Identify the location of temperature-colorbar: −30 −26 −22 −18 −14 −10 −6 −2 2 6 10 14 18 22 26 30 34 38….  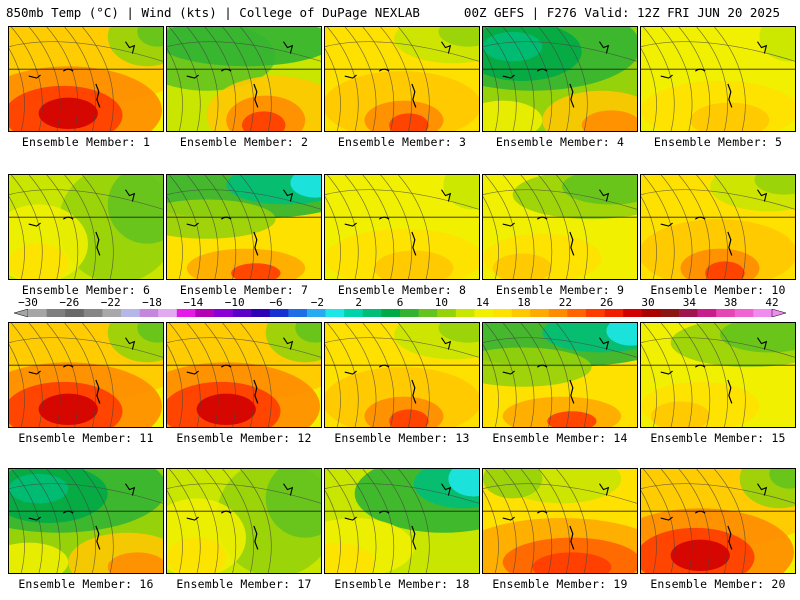
(400, 307).